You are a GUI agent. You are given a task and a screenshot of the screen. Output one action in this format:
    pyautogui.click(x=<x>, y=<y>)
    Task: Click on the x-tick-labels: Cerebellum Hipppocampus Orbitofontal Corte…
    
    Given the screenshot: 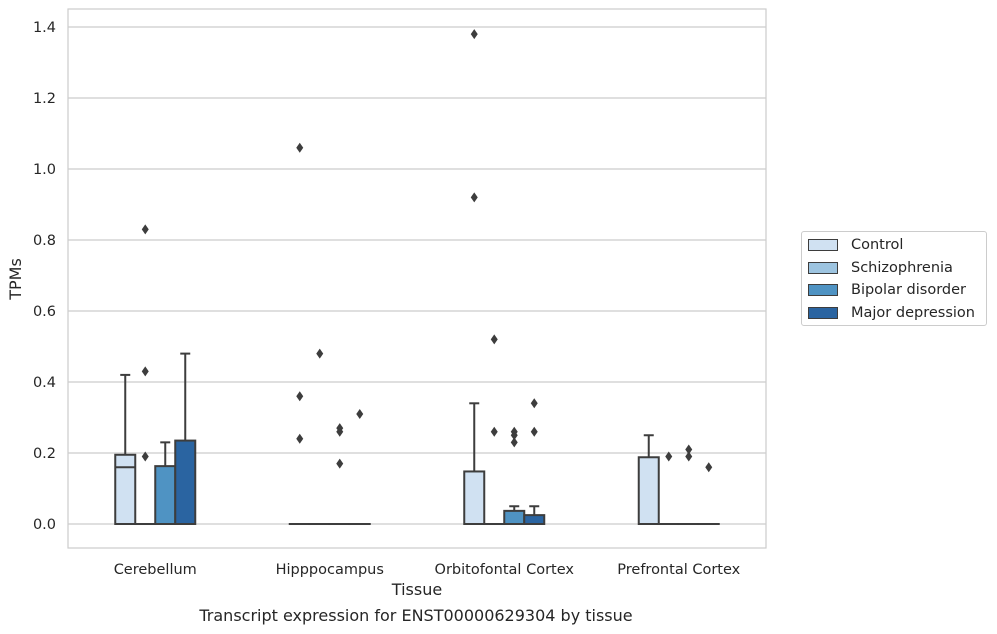 What is the action you would take?
    pyautogui.click(x=427, y=570)
    